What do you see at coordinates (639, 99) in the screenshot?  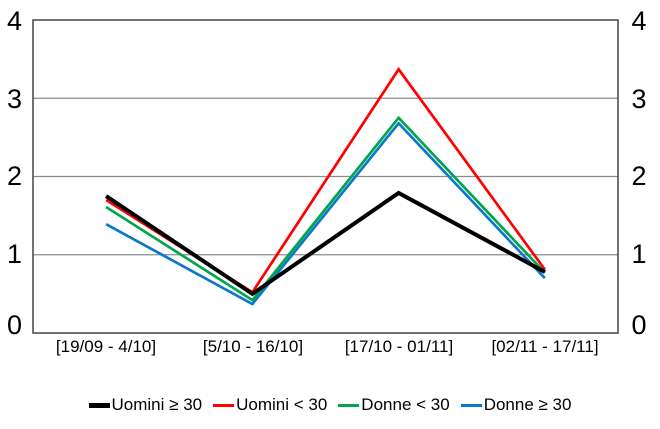 I see `y-axis-tick-label-right: 3` at bounding box center [639, 99].